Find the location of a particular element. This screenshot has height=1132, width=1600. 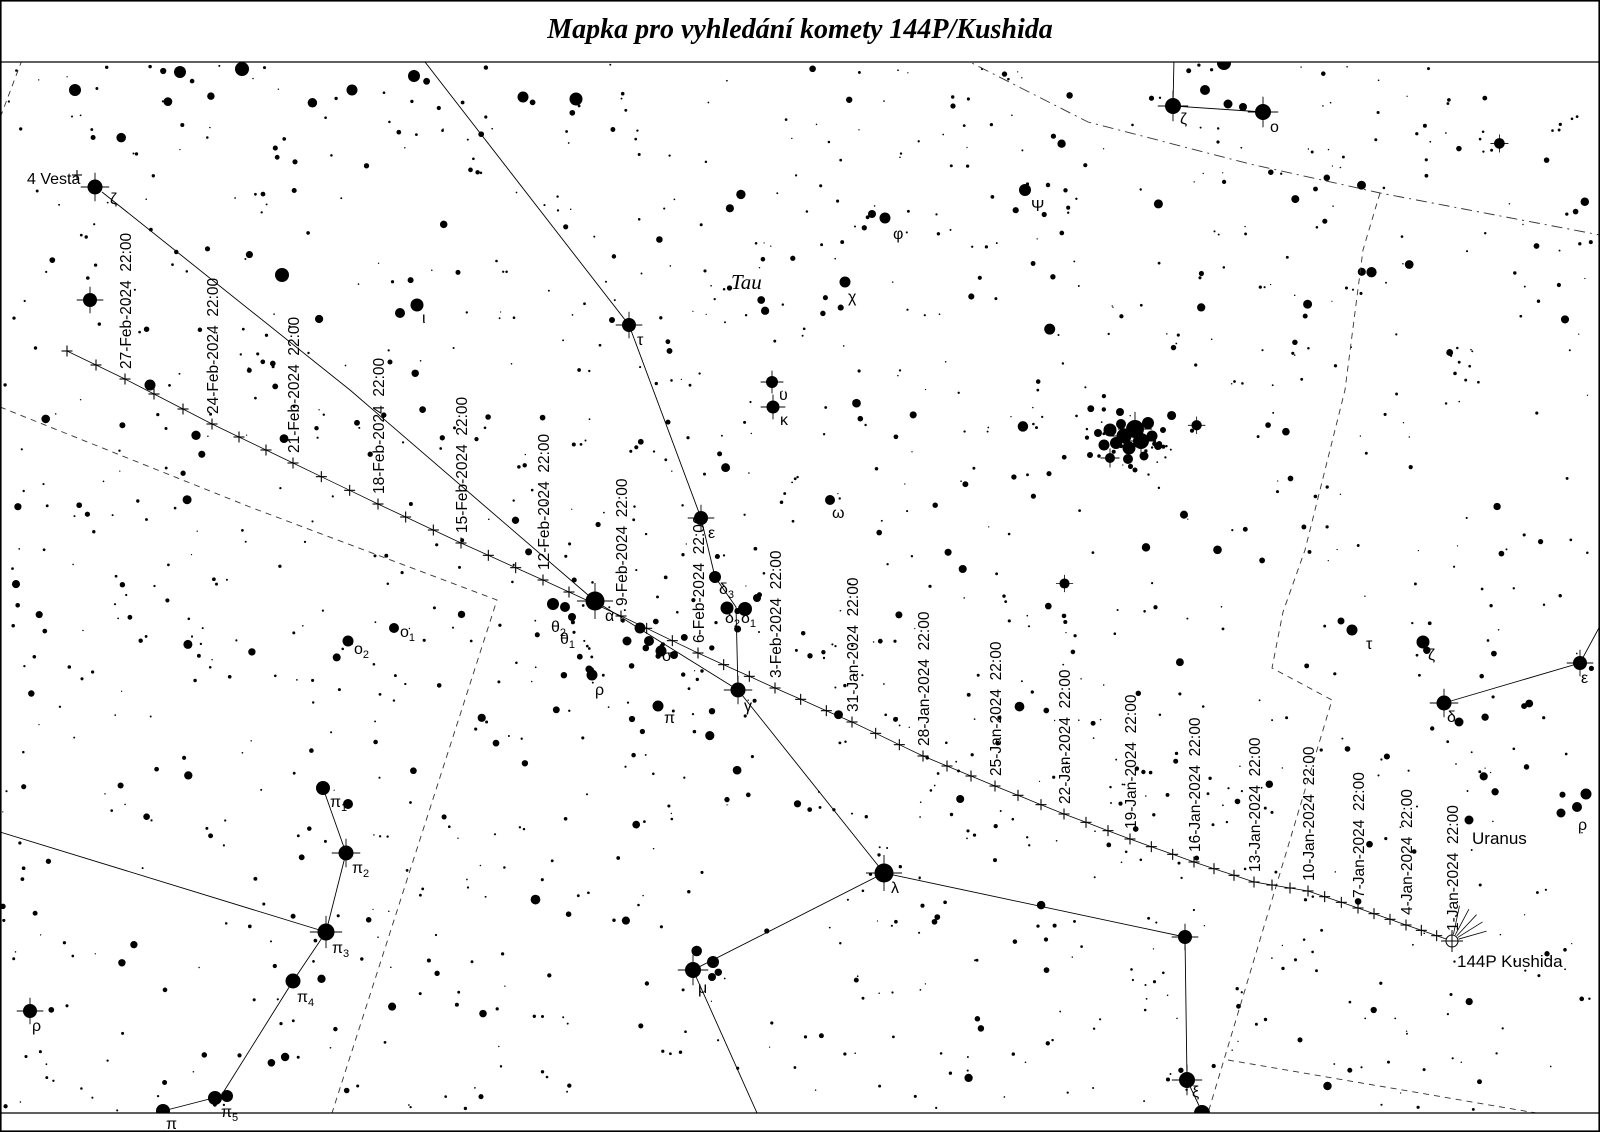

comet-date-label: 1-Jan-2024 22:00 is located at coordinates (1453, 868).